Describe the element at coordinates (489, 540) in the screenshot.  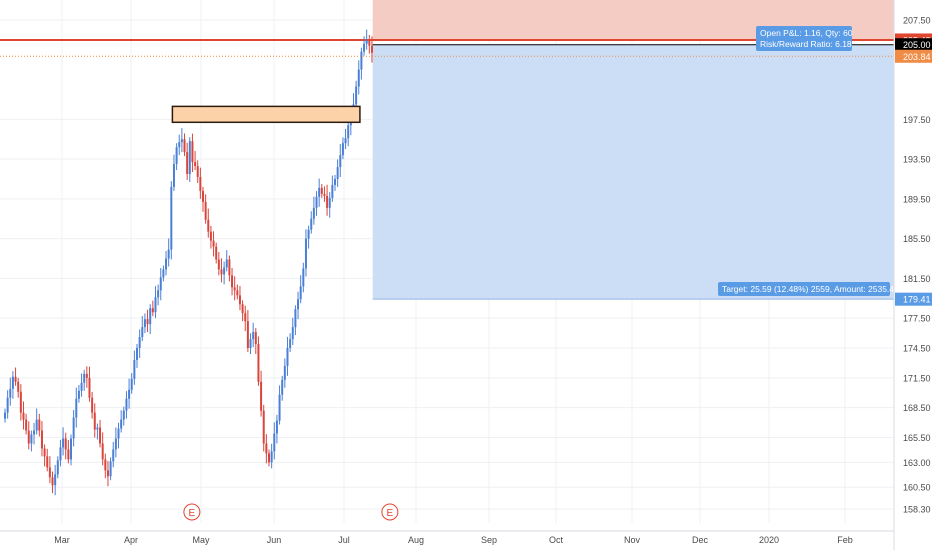
I see `time-tick-label: Sep` at that location.